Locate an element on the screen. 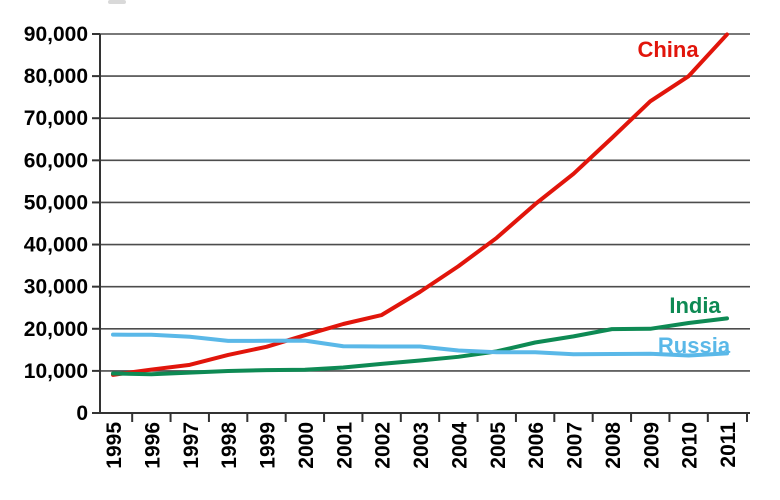 This screenshot has height=500, width=780. series-line-russia is located at coordinates (420, 345).